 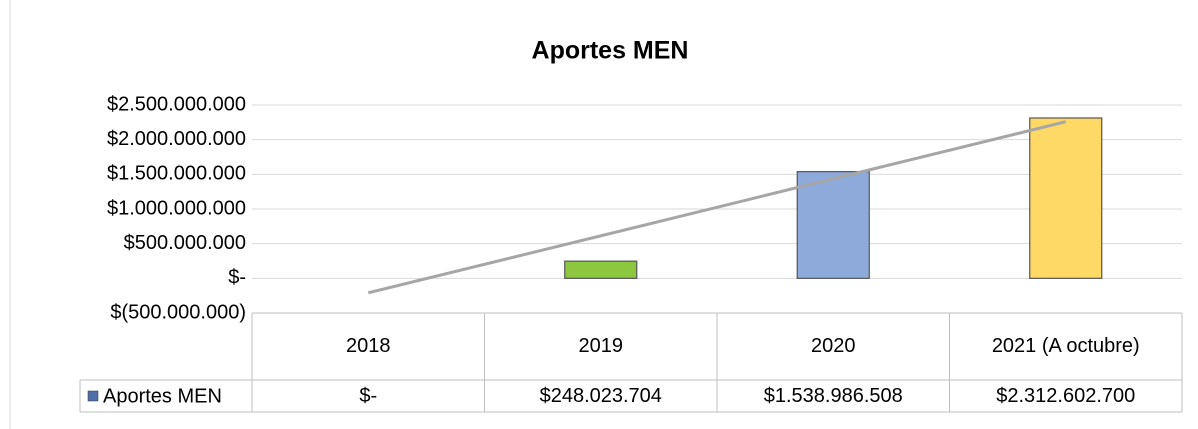 What do you see at coordinates (93, 396) in the screenshot?
I see `legend-key` at bounding box center [93, 396].